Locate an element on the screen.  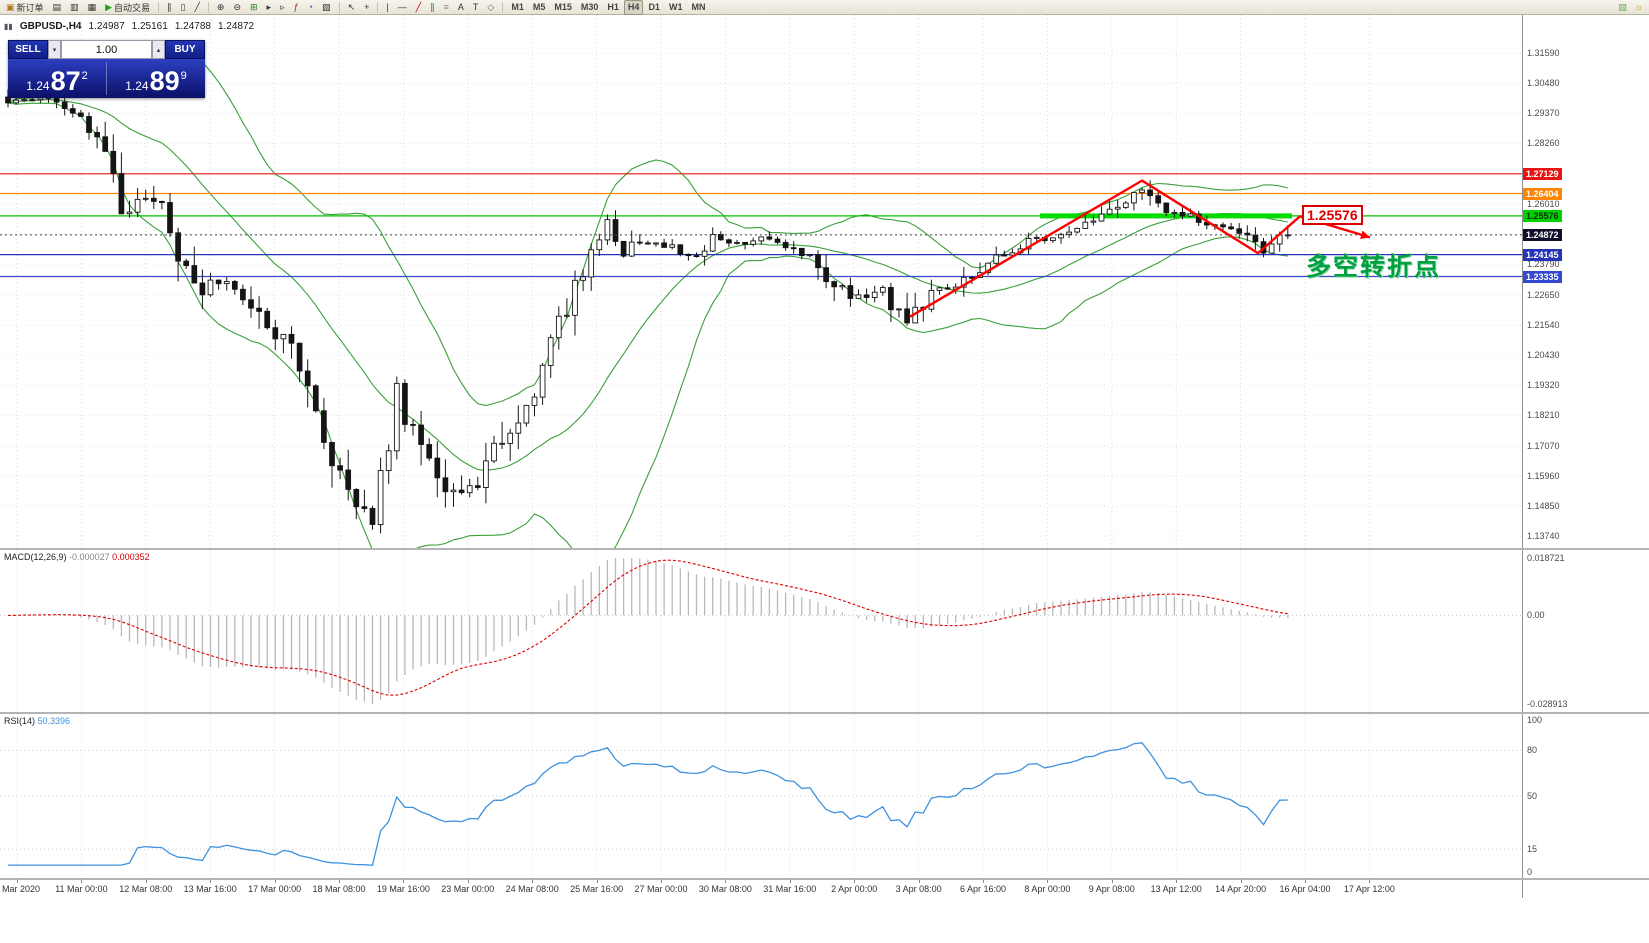
channel-button-icon: ∥ is located at coordinates (432, 6).